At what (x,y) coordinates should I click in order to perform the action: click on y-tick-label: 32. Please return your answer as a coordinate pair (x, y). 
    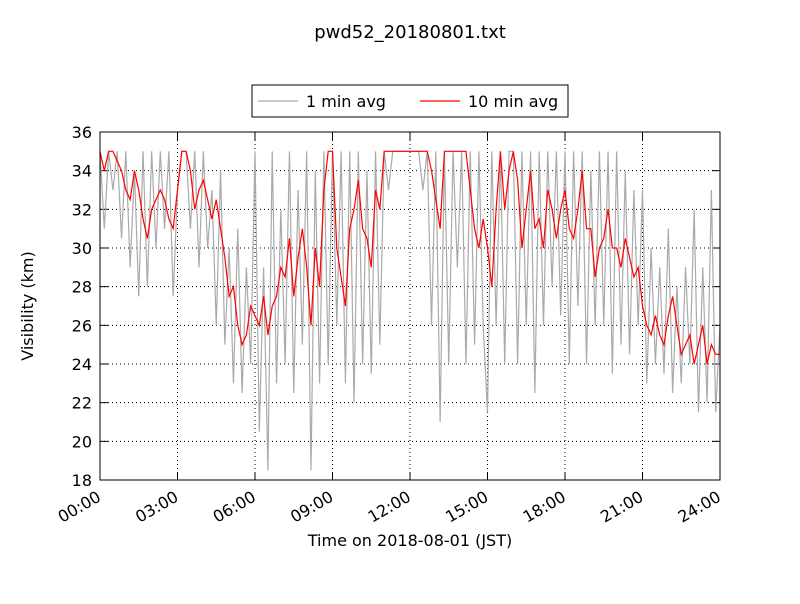
    Looking at the image, I should click on (82, 209).